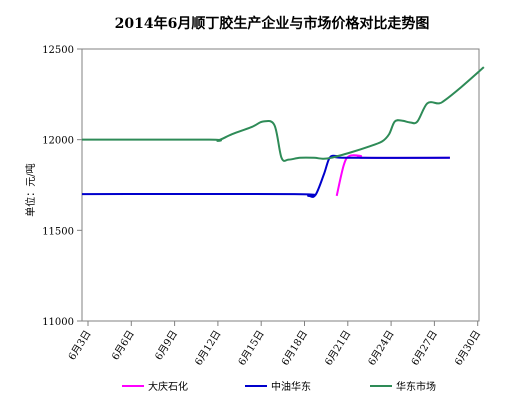 This screenshot has width=529, height=413. Describe the element at coordinates (381, 348) in the screenshot. I see `x-tick-label: 6月24日` at that location.